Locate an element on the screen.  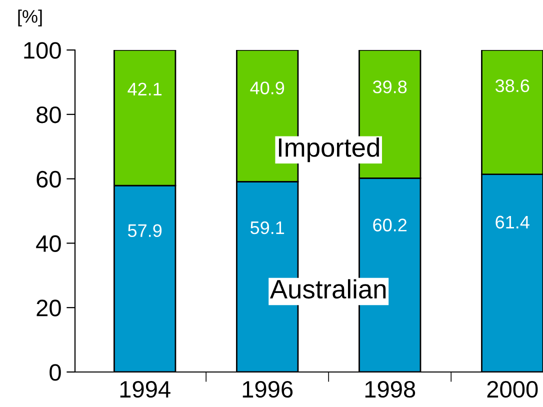
data-label: 42.1 is located at coordinates (145, 89).